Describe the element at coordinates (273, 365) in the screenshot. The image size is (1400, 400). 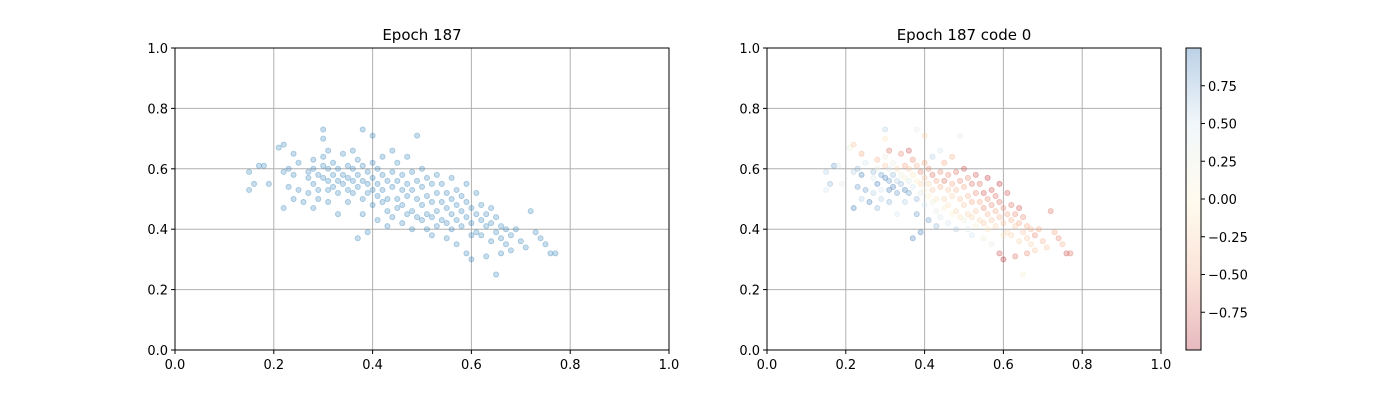
I see `x-tick-label-left: 0.2` at that location.